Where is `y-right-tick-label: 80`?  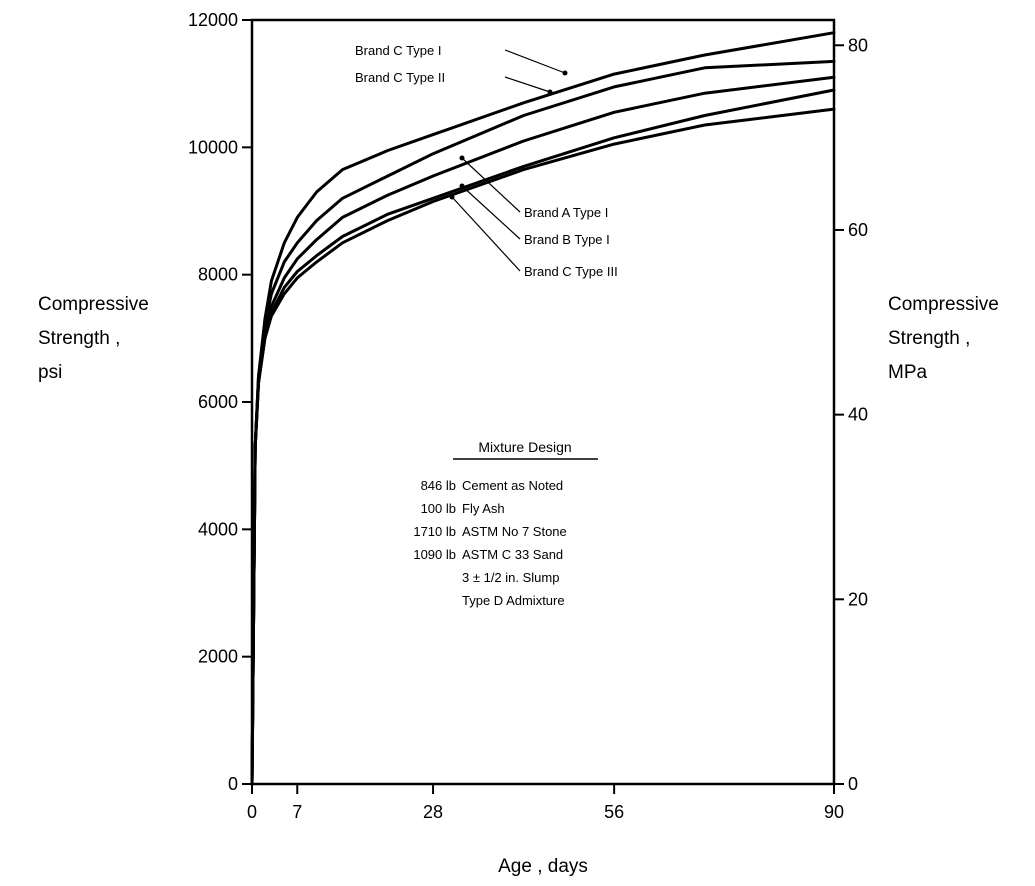
y-right-tick-label: 80 is located at coordinates (858, 45).